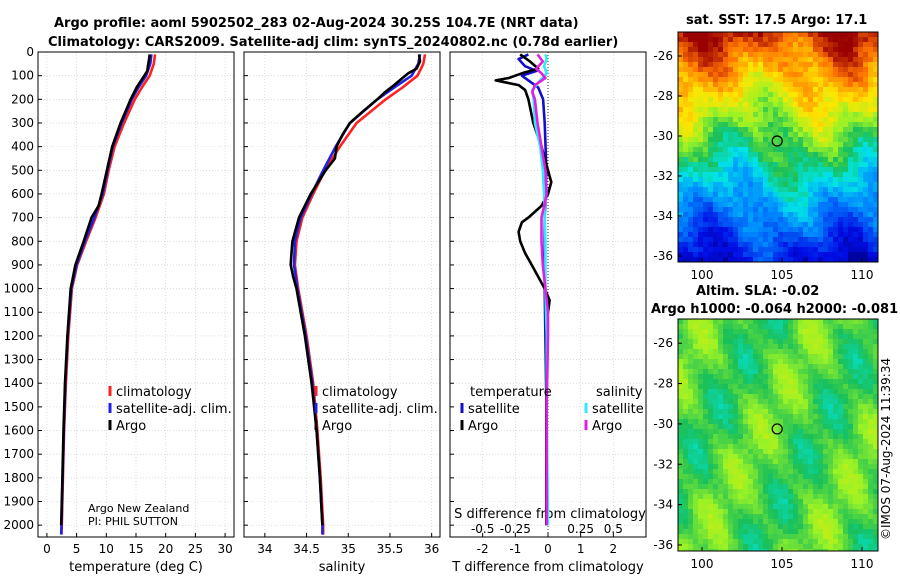  Describe the element at coordinates (886, 449) in the screenshot. I see `imos-timestamp: ©IMOS 07-Aug-2024 11:39:34` at that location.